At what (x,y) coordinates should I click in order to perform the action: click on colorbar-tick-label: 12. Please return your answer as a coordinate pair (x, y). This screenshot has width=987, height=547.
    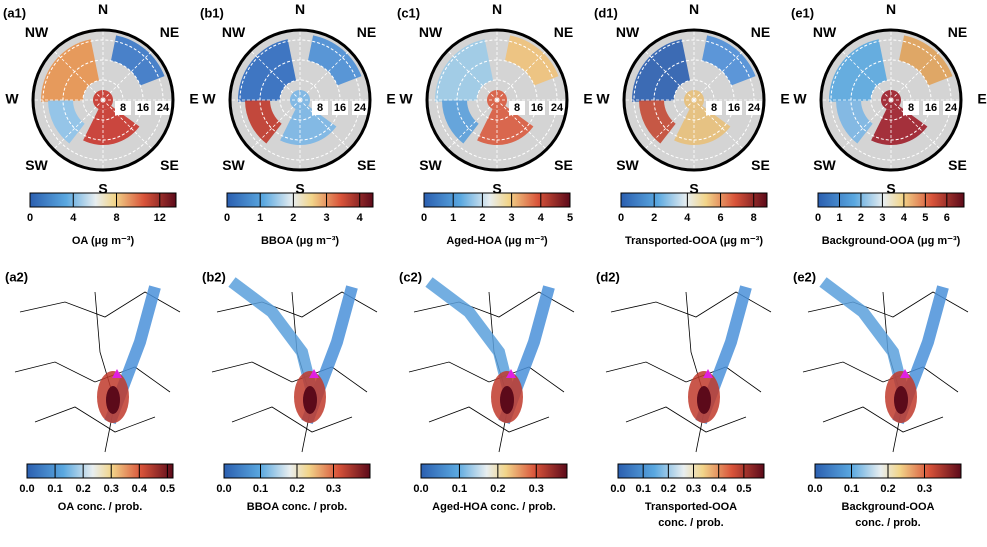
    Looking at the image, I should click on (160, 218).